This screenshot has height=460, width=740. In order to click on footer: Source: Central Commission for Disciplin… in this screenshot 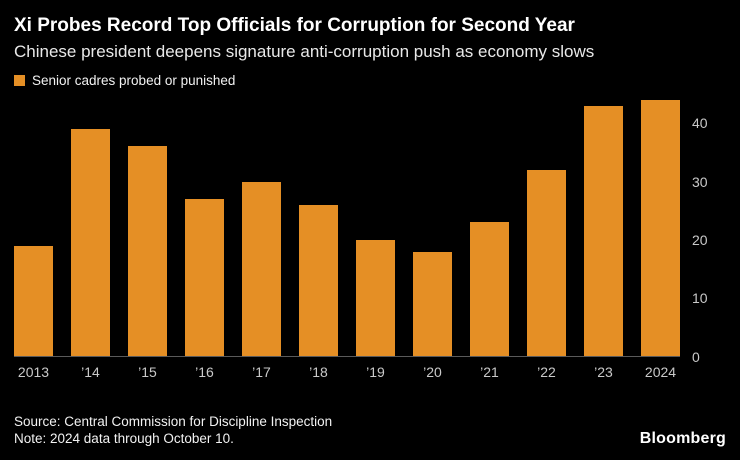, I will do `click(370, 430)`.